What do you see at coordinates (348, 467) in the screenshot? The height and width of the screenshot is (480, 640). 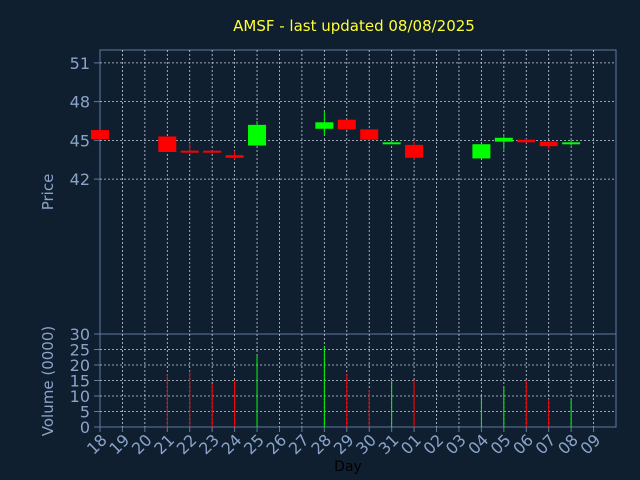 I see `x-axis-label: Day` at bounding box center [348, 467].